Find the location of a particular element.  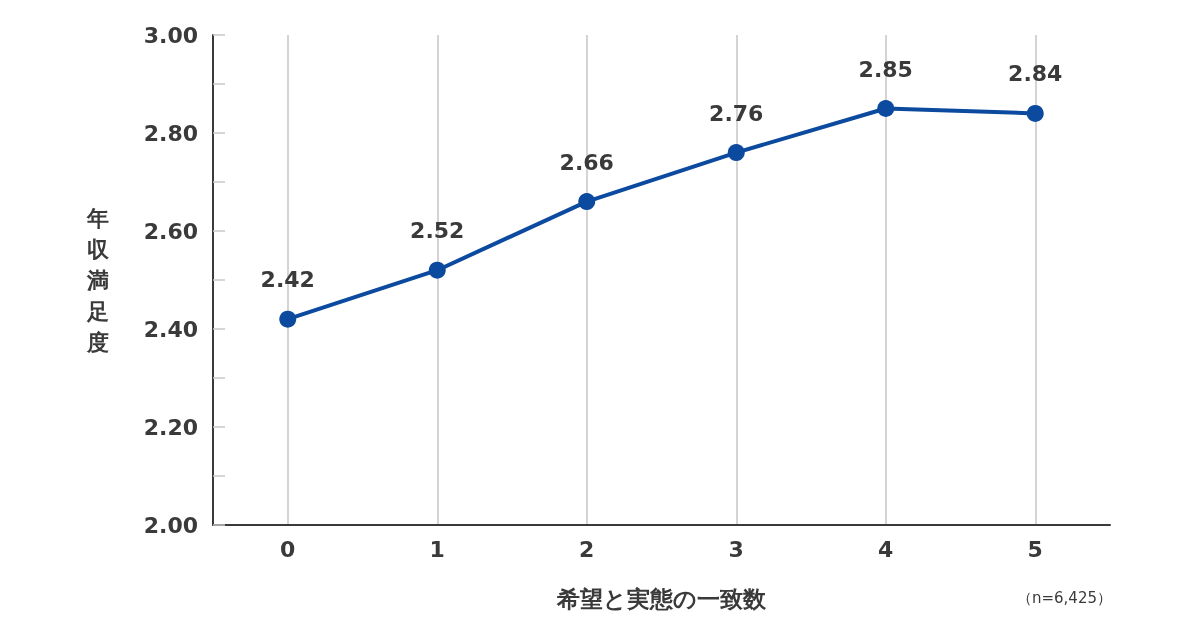

data-label: 2.84 is located at coordinates (1035, 74).